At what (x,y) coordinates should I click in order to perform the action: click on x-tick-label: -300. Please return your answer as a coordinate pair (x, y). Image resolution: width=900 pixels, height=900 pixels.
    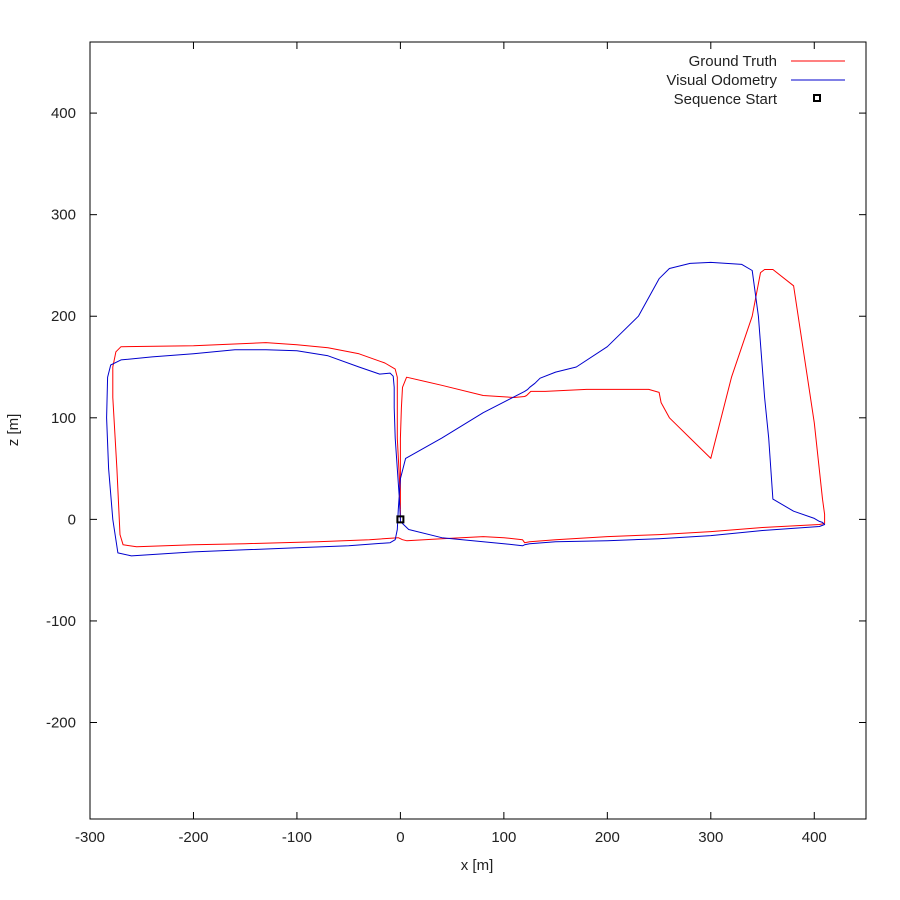
    Looking at the image, I should click on (90, 837).